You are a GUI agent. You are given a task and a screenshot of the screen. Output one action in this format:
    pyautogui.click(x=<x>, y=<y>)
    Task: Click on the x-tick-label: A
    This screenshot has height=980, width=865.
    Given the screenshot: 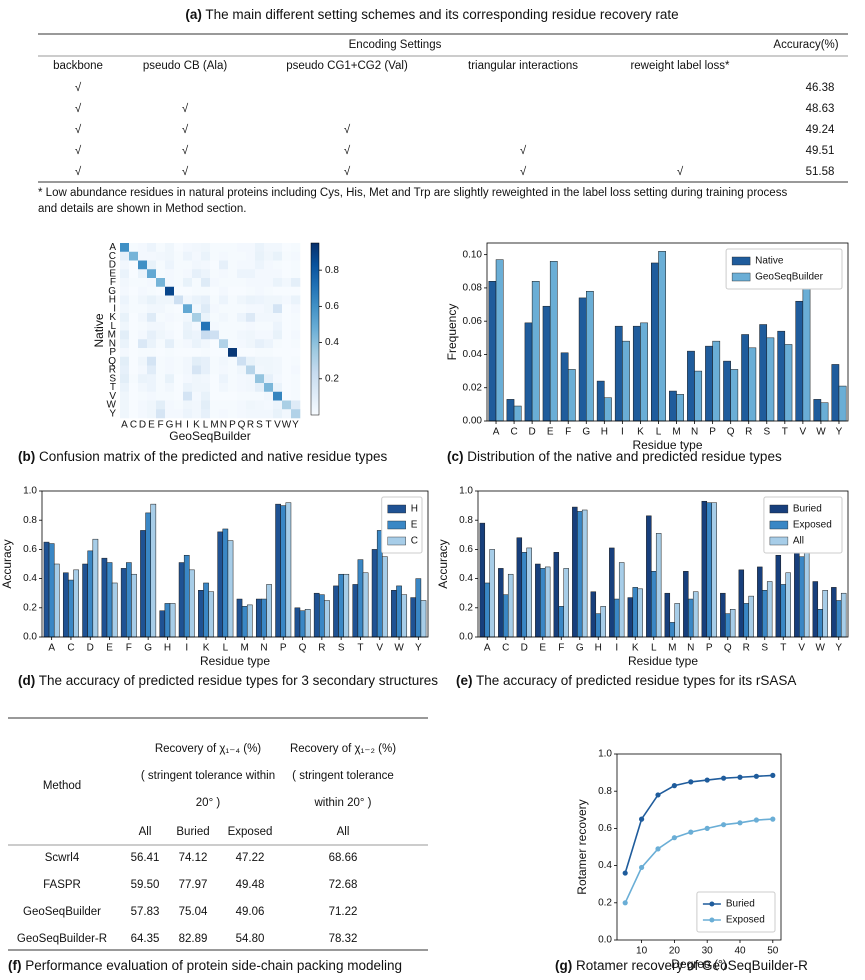 What is the action you would take?
    pyautogui.click(x=124, y=425)
    